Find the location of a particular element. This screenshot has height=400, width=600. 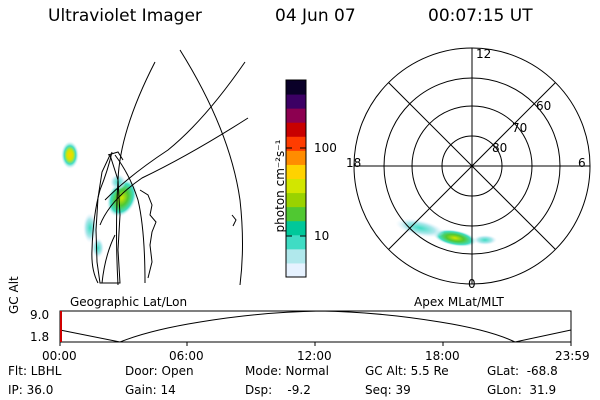

colorbar-tick-10: 10 is located at coordinates (322, 236).